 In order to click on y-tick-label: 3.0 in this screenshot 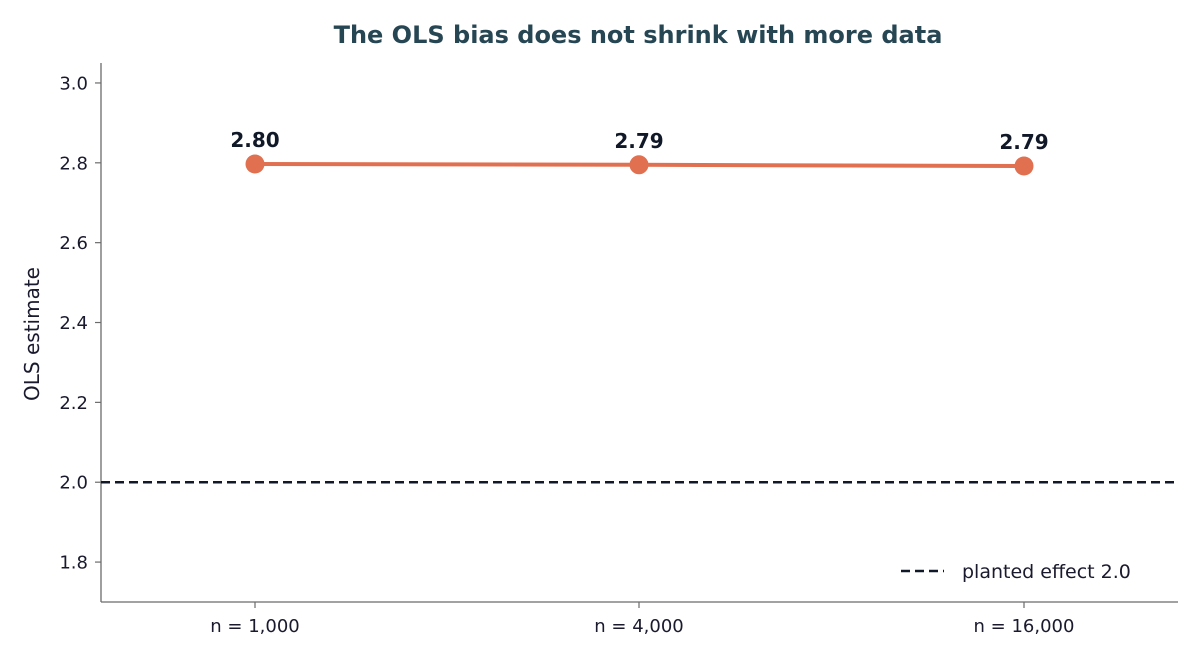, I will do `click(73, 83)`.